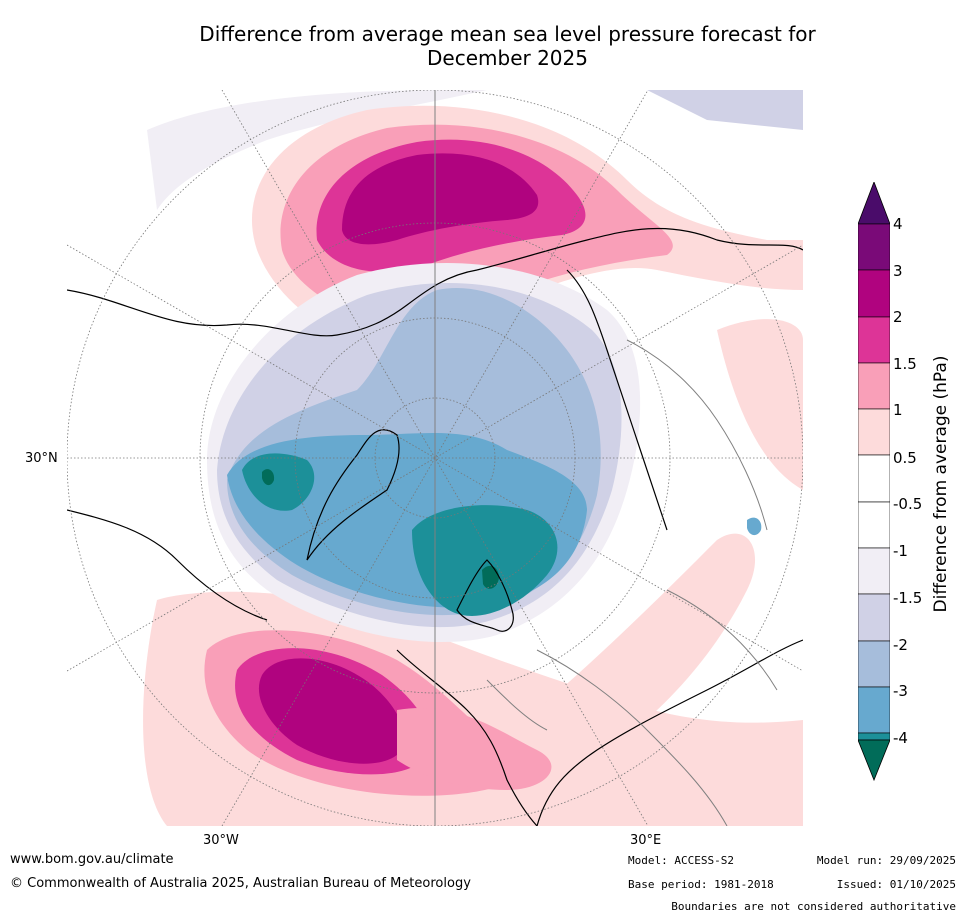 This screenshot has height=919, width=965. I want to click on colorbar-tick-0.5: 0.5, so click(905, 458).